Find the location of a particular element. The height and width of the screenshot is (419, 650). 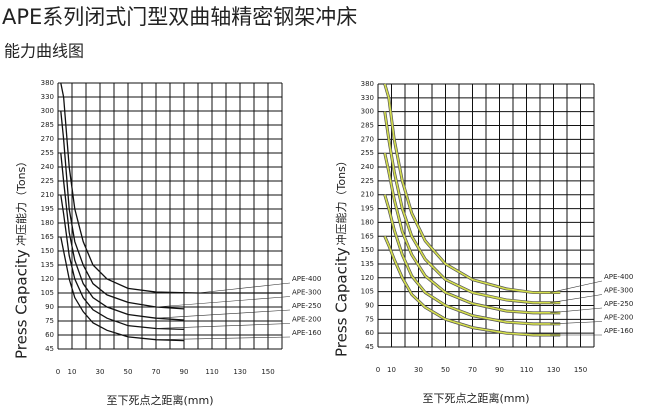

page-title: APE系列闭式门型双曲轴精密钢架冲床 is located at coordinates (179, 17).